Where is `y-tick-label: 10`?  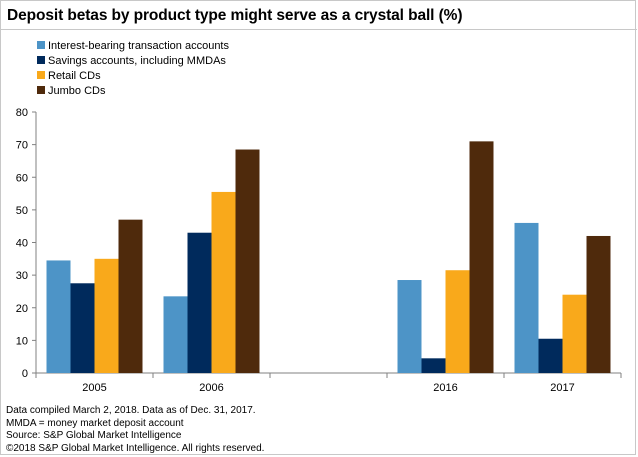 y-tick-label: 10 is located at coordinates (22, 341).